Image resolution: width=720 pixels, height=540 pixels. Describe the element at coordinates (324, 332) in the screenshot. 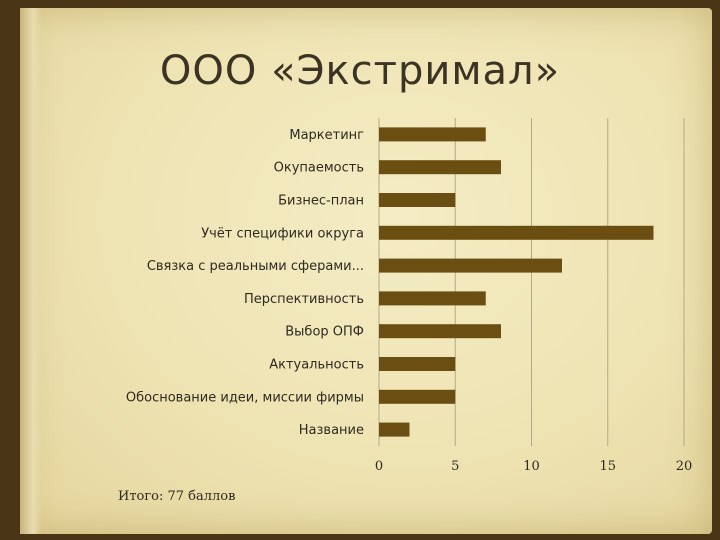

I see `category-label: Выбор ОПФ` at that location.